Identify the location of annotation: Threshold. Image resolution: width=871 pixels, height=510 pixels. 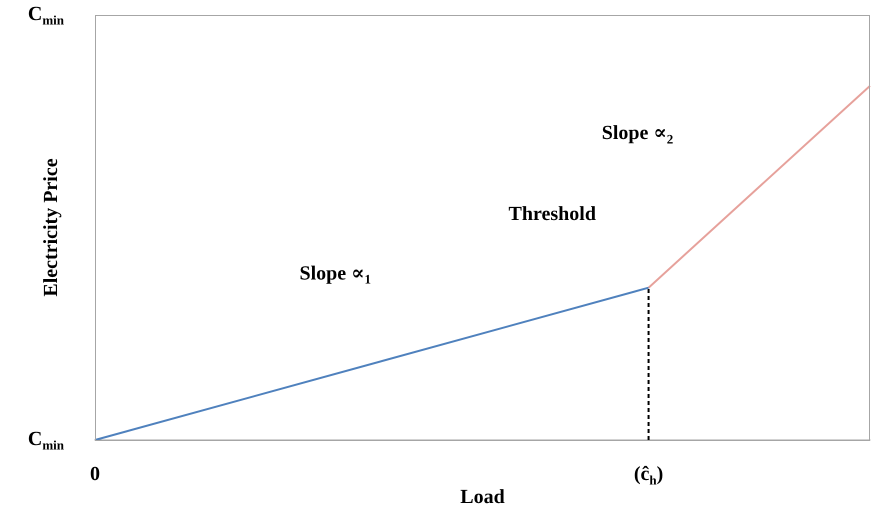
(552, 213).